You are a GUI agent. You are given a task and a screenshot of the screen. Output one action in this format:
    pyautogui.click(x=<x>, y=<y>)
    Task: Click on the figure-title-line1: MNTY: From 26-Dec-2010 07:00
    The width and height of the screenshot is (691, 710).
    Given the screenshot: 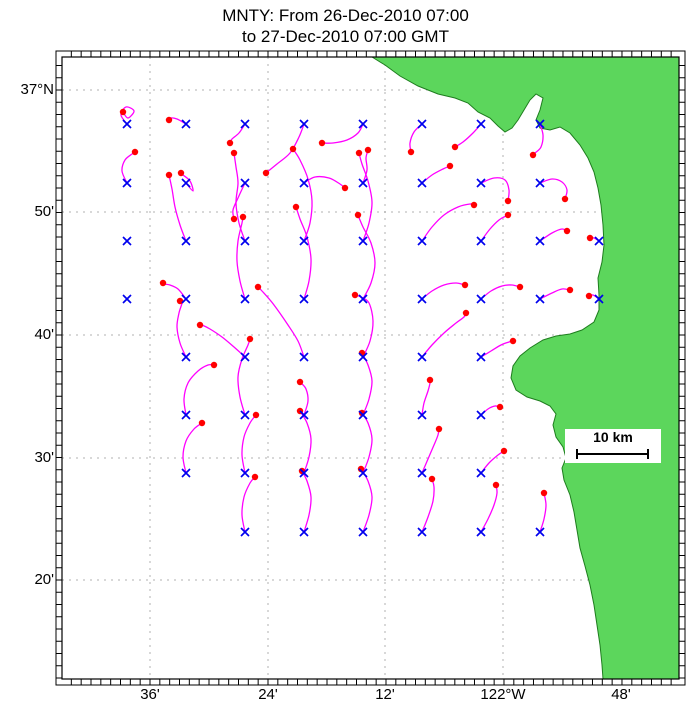 What is the action you would take?
    pyautogui.click(x=345, y=15)
    